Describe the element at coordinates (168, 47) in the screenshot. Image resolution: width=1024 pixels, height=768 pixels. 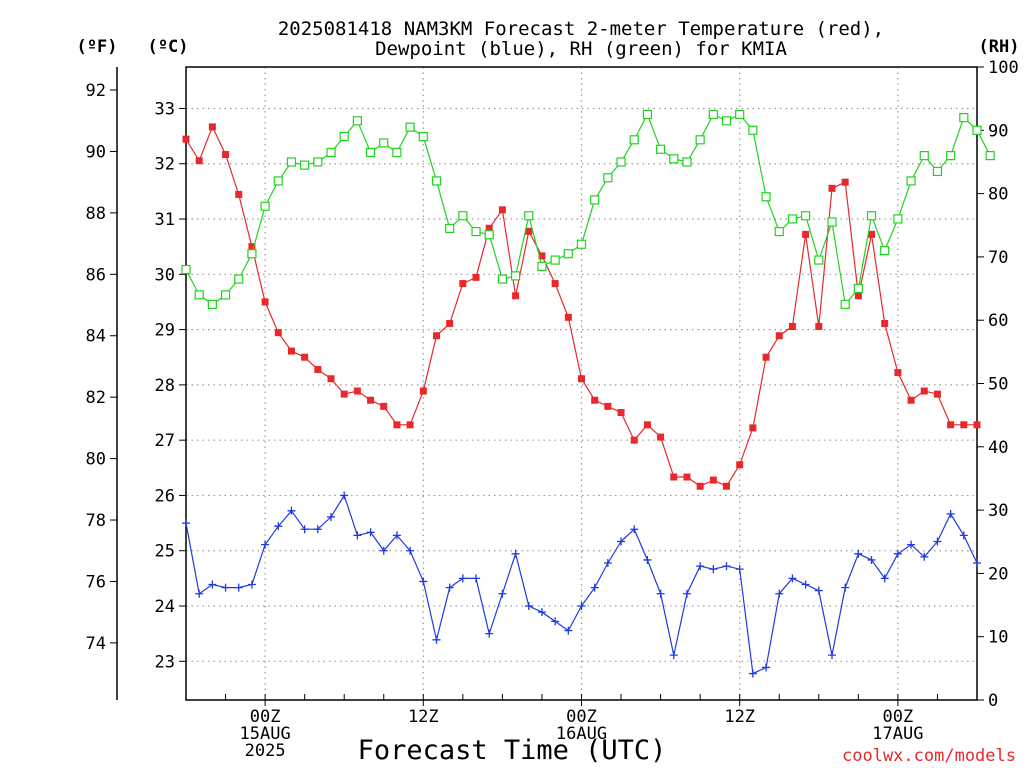
I see `unit-label-celsius: (ºC)` at that location.